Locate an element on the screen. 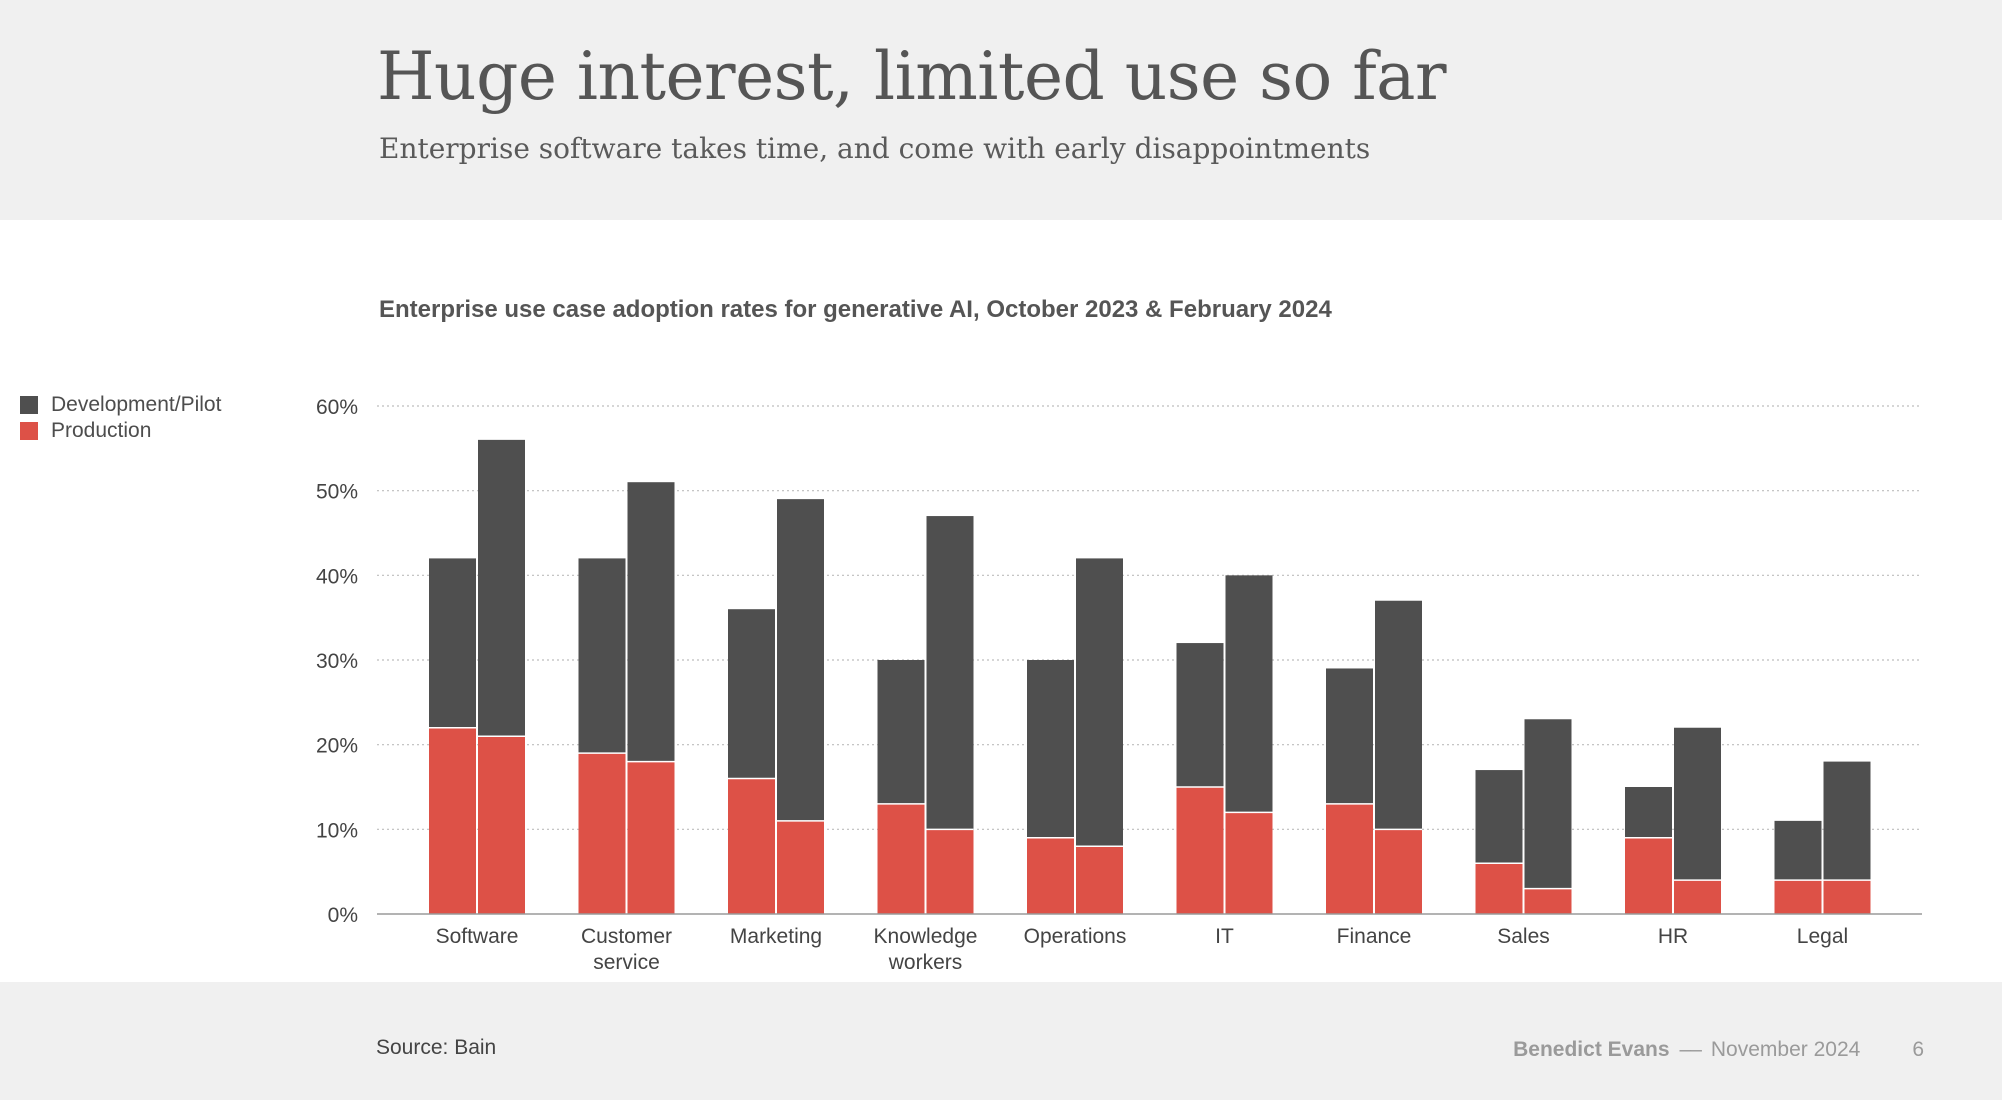 The height and width of the screenshot is (1100, 2002). ytick-label-20: 20% is located at coordinates (337, 746).